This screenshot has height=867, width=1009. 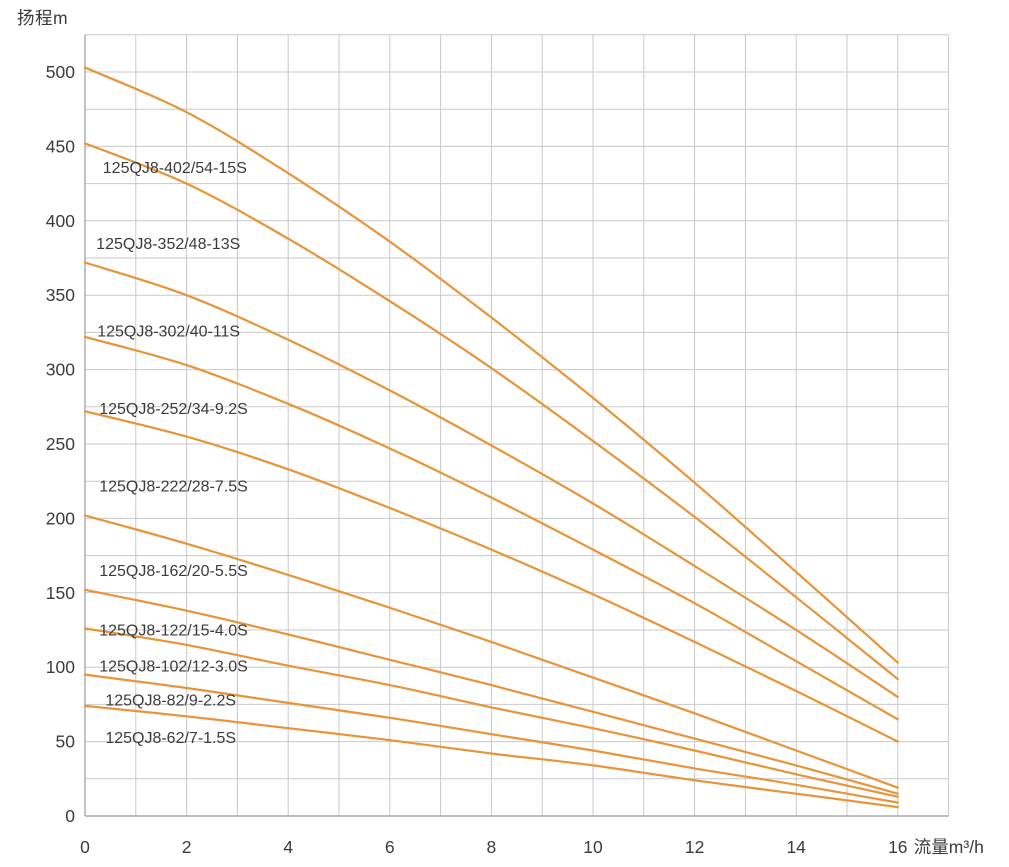 What do you see at coordinates (173, 486) in the screenshot?
I see `curve-label: 125QJ8-222/28-7.5S` at bounding box center [173, 486].